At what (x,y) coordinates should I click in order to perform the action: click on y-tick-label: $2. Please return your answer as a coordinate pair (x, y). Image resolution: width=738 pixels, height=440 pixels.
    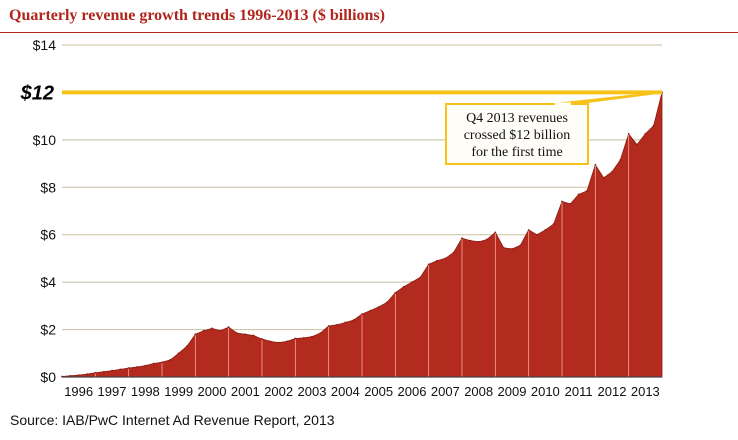
    Looking at the image, I should click on (48, 330).